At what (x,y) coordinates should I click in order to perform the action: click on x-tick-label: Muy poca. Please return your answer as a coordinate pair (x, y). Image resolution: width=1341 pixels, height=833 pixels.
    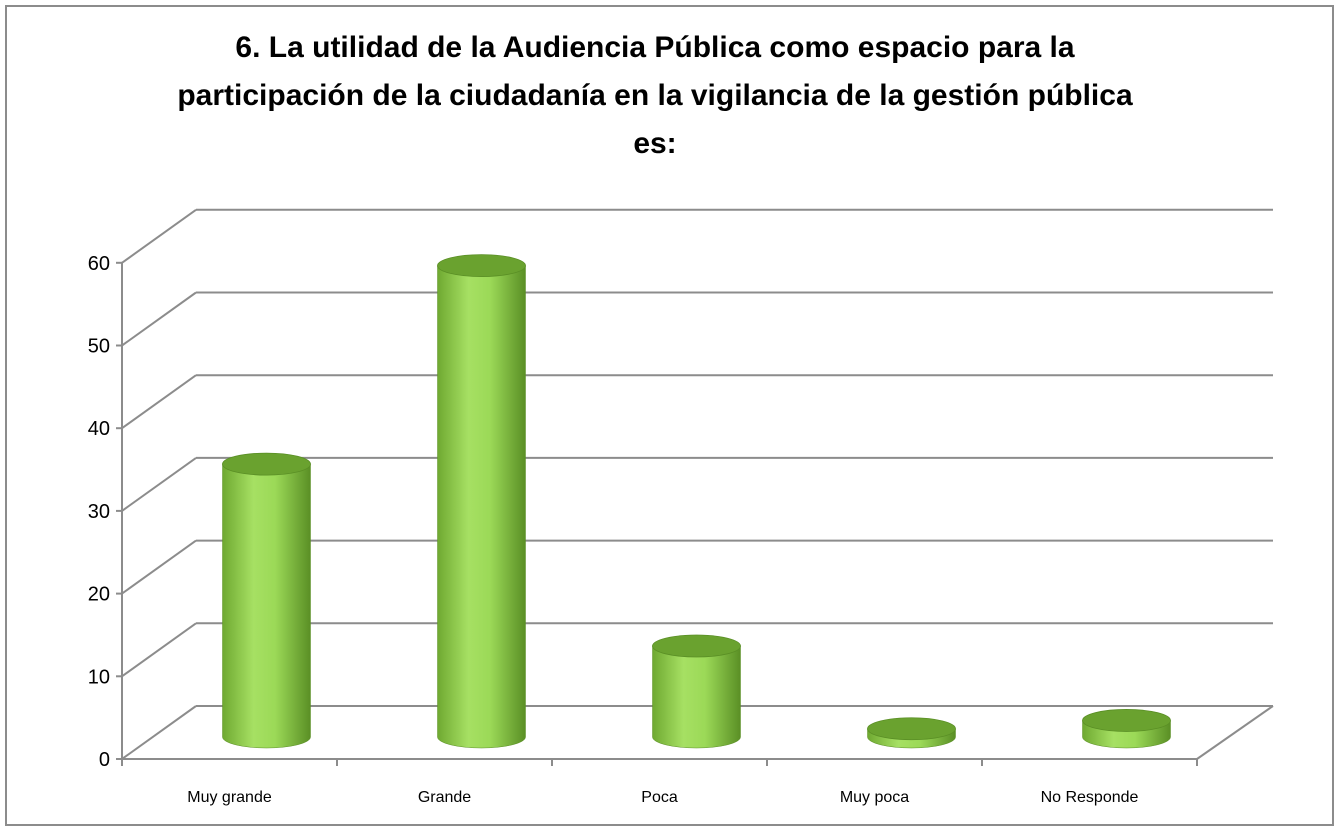
    Looking at the image, I should click on (874, 797).